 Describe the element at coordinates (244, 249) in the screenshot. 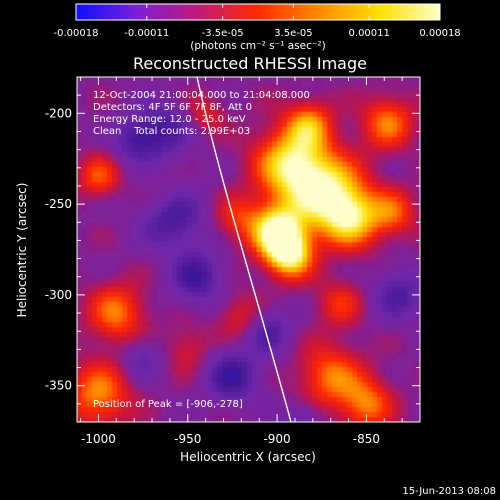

I see `solar-limb-line` at that location.